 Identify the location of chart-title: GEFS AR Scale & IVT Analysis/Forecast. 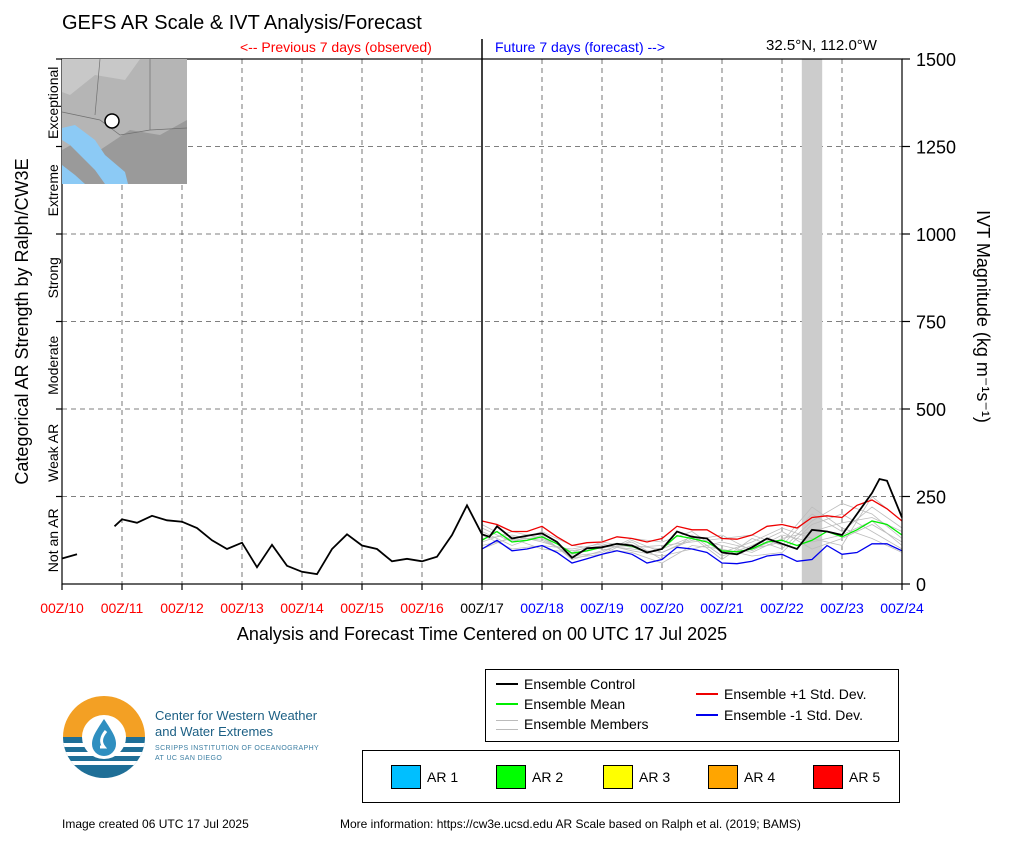
(242, 23).